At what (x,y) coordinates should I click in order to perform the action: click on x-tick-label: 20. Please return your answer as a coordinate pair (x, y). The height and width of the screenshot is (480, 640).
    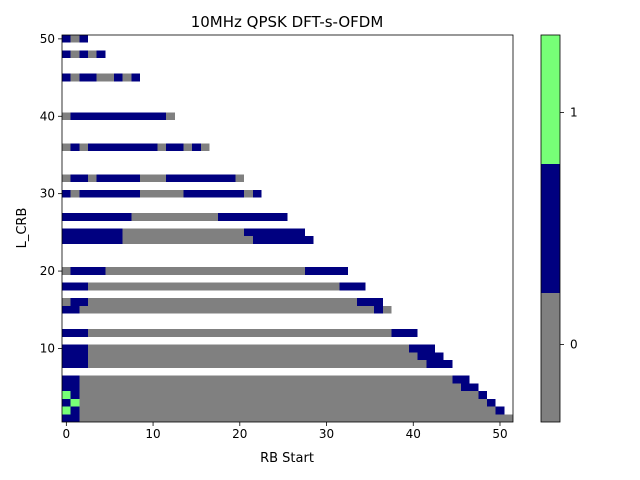
    Looking at the image, I should click on (239, 434).